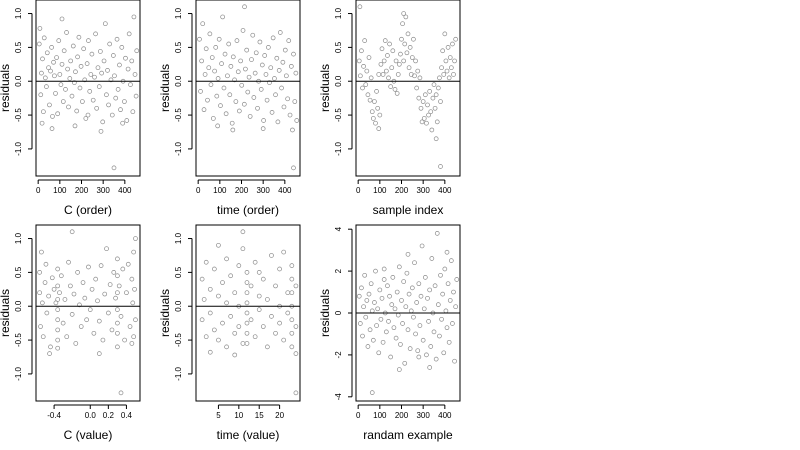 The image size is (800, 450). Describe the element at coordinates (408, 435) in the screenshot. I see `x-axis-title: randam example` at that location.